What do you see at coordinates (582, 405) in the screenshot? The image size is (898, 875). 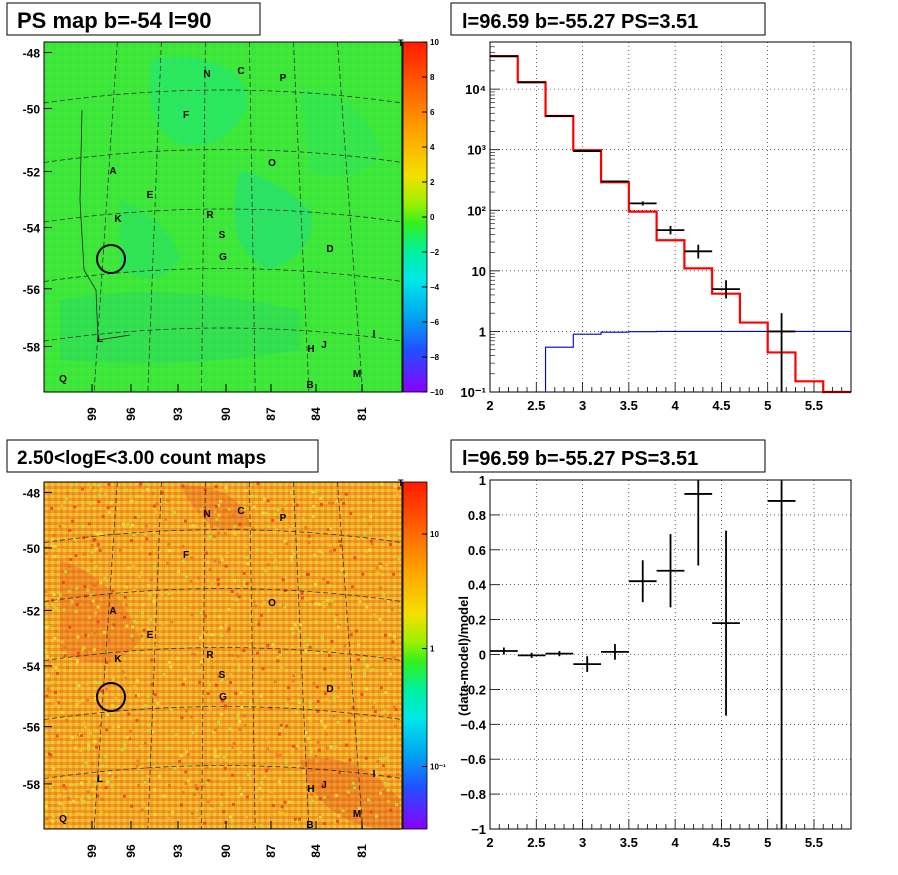 I see `x-tick-label: 3` at bounding box center [582, 405].